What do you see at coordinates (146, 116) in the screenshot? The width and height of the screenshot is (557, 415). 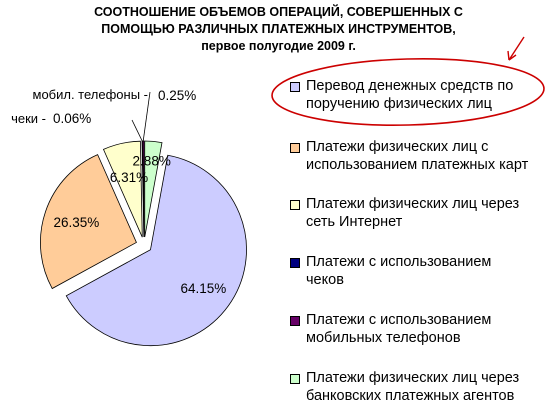 I see `leader-line-mobile` at bounding box center [146, 116].